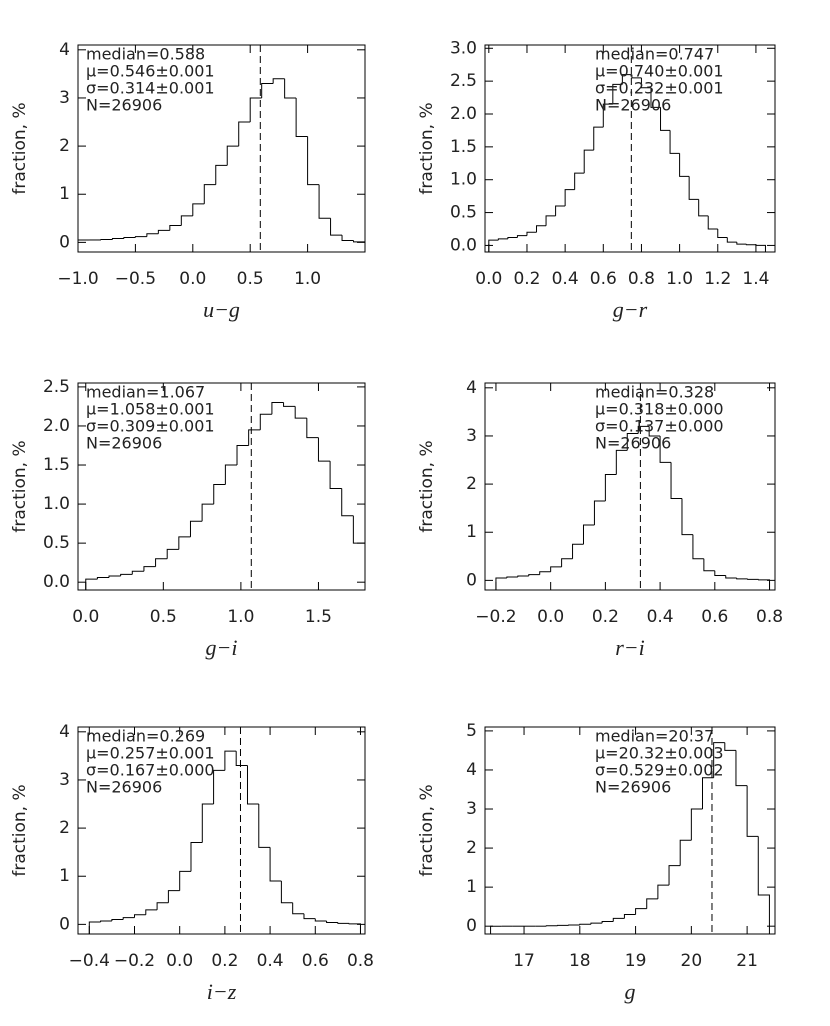 Image resolution: width=830 pixels, height=1026 pixels. Describe the element at coordinates (179, 961) in the screenshot. I see `x-tick-label: 0.0` at that location.